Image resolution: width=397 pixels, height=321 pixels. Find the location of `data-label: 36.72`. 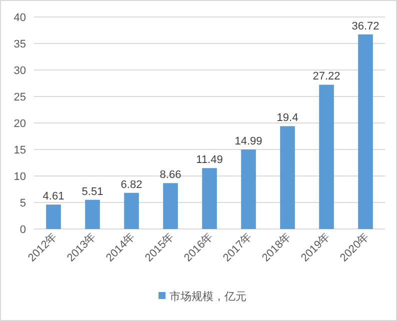

data-label: 36.72 is located at coordinates (366, 26).